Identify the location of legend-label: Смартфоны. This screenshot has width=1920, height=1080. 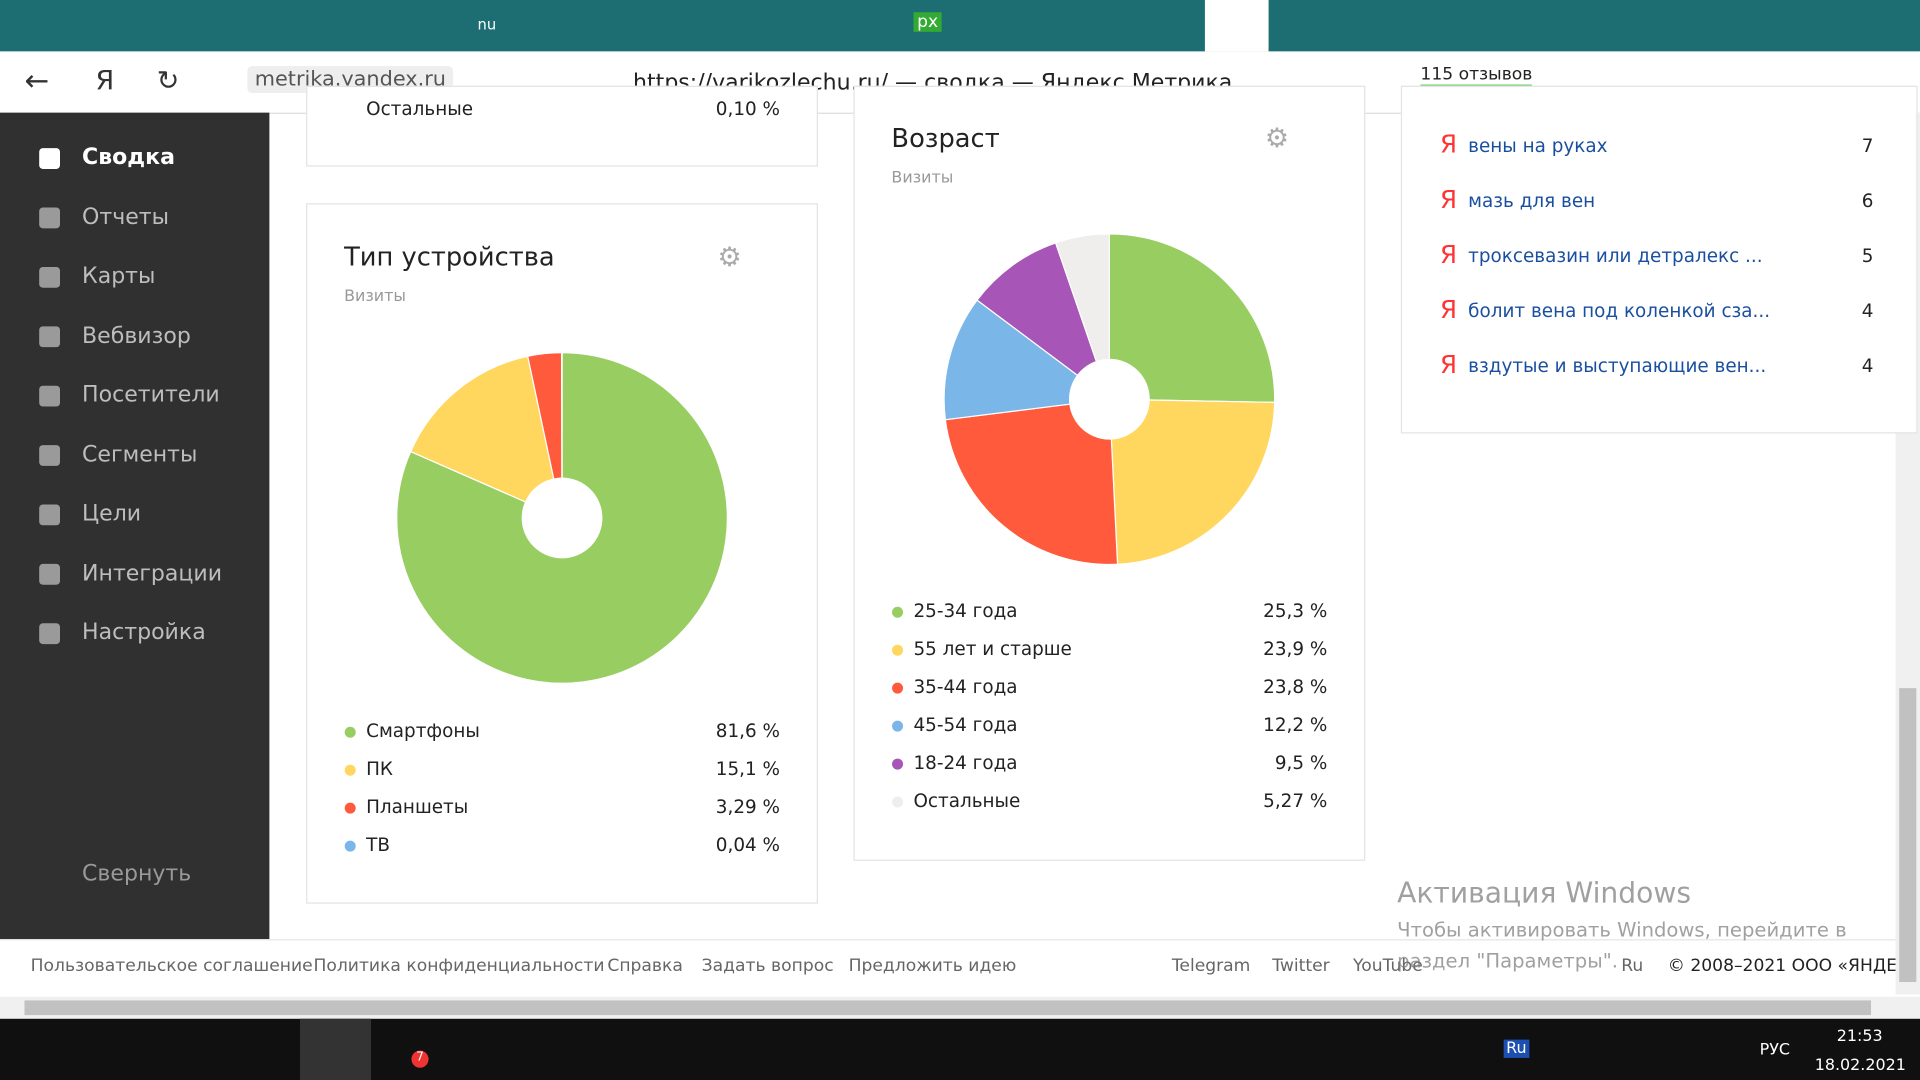
(423, 731).